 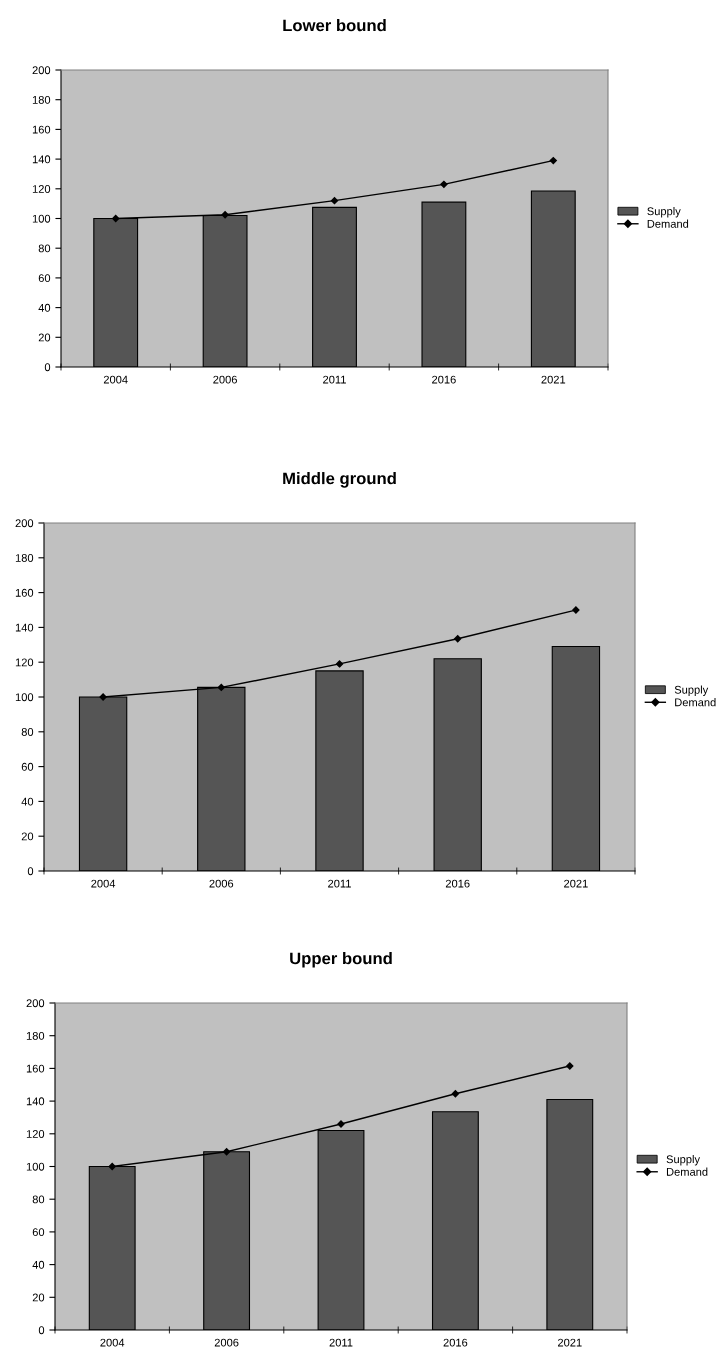 What do you see at coordinates (334, 25) in the screenshot?
I see `chart-title: Lower bound` at bounding box center [334, 25].